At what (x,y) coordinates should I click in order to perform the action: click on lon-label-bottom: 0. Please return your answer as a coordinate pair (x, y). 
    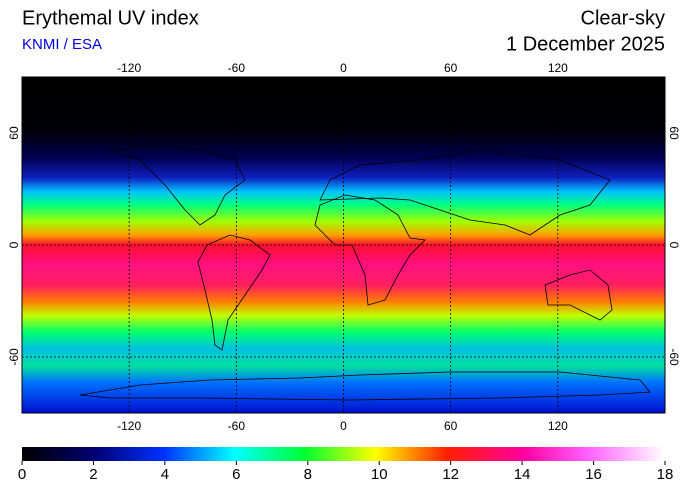
    Looking at the image, I should click on (343, 426).